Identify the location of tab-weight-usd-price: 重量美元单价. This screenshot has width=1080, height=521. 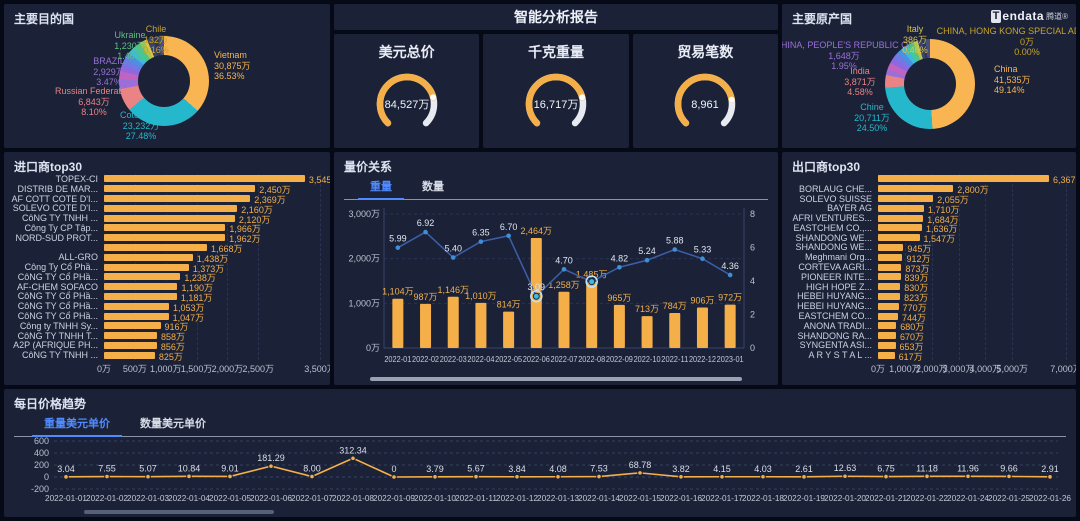
(77, 426).